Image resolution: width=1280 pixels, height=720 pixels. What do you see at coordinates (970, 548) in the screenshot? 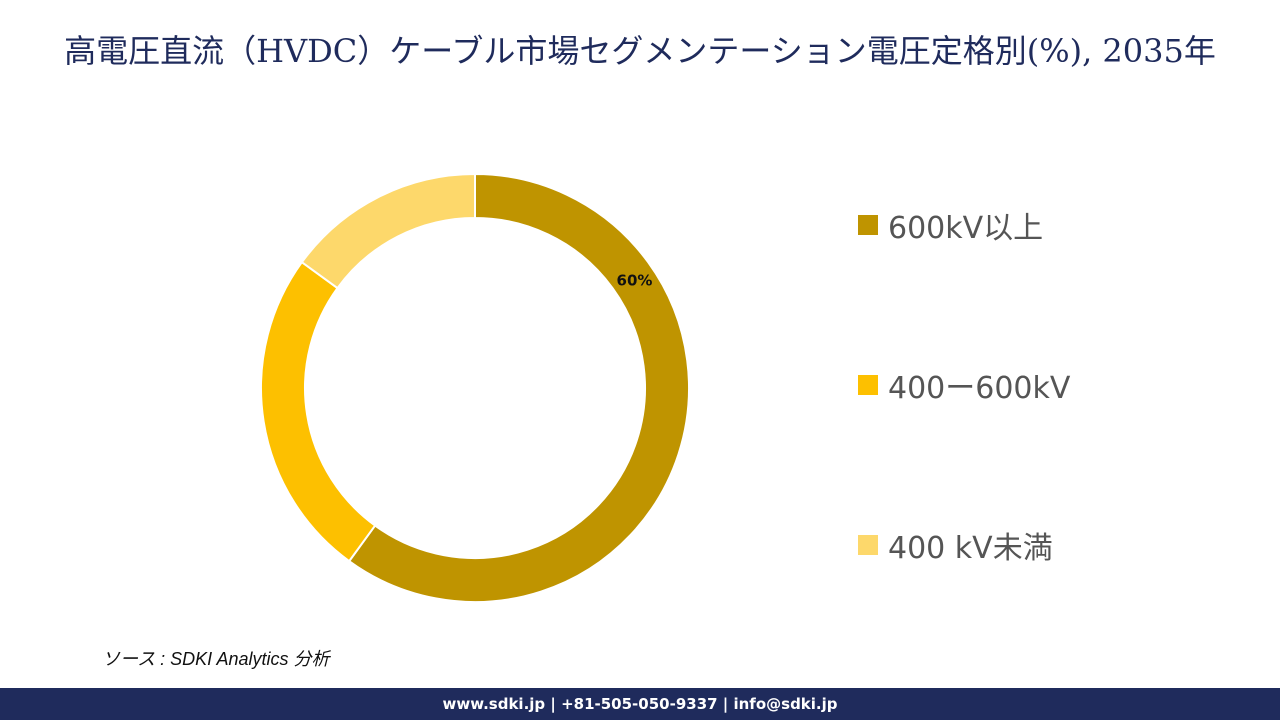
I see `legend-label: 400 kV未満` at bounding box center [970, 548].